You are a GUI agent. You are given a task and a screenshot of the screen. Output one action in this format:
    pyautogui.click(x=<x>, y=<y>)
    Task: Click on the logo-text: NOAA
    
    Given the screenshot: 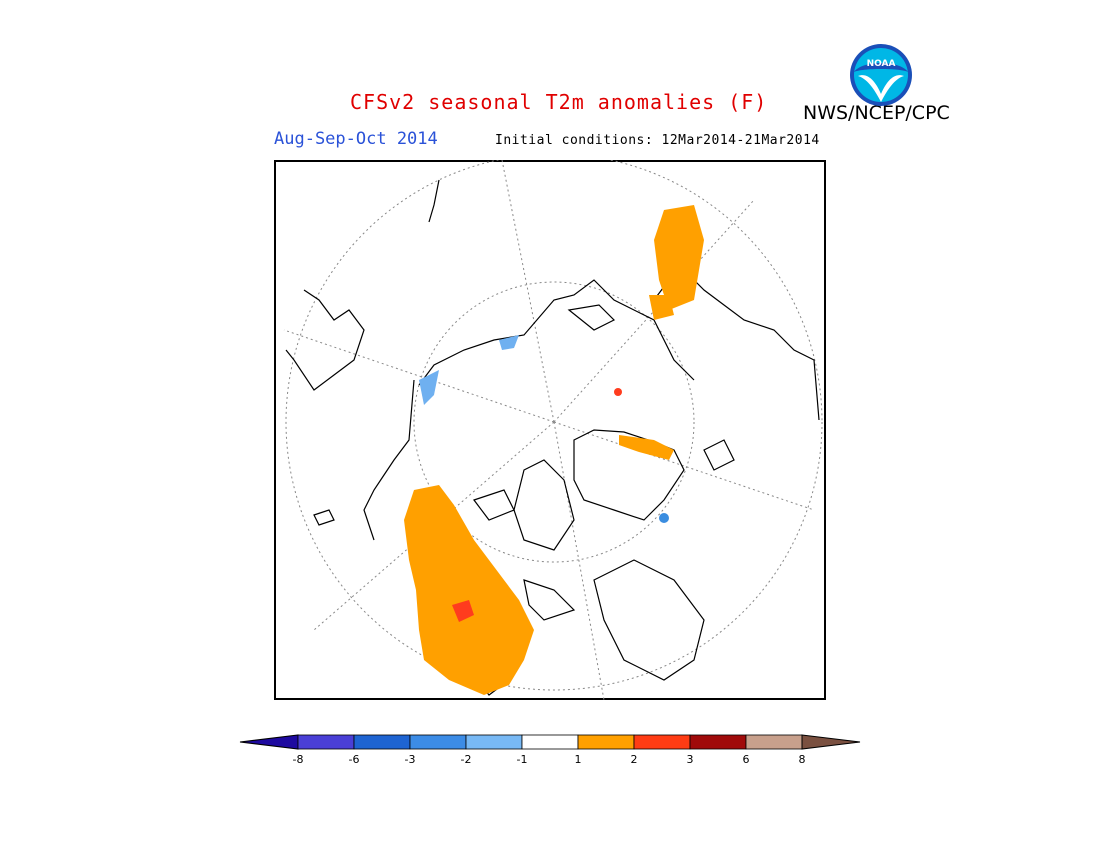 What is the action you would take?
    pyautogui.click(x=881, y=64)
    